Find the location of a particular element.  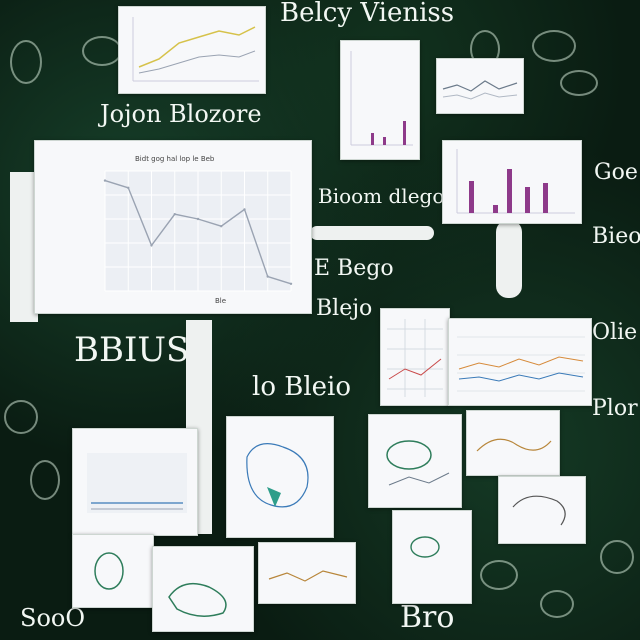

circle-diagram is located at coordinates (109, 571).